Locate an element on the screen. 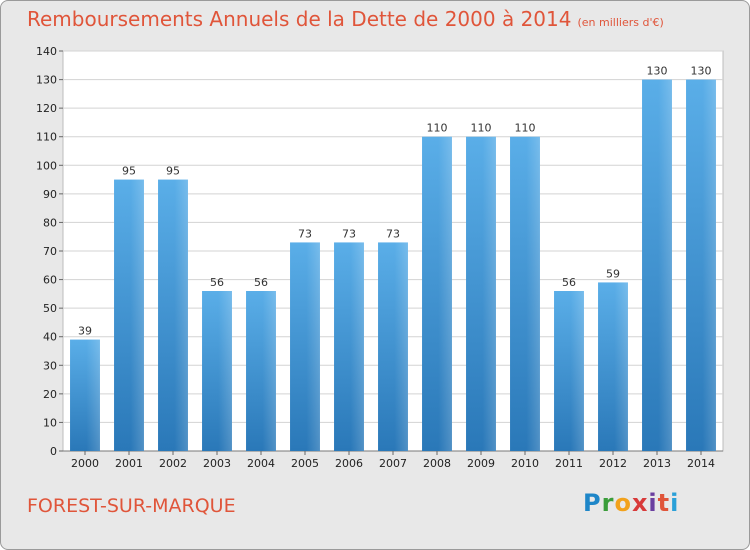  x-tick-label: 2001 is located at coordinates (129, 463).